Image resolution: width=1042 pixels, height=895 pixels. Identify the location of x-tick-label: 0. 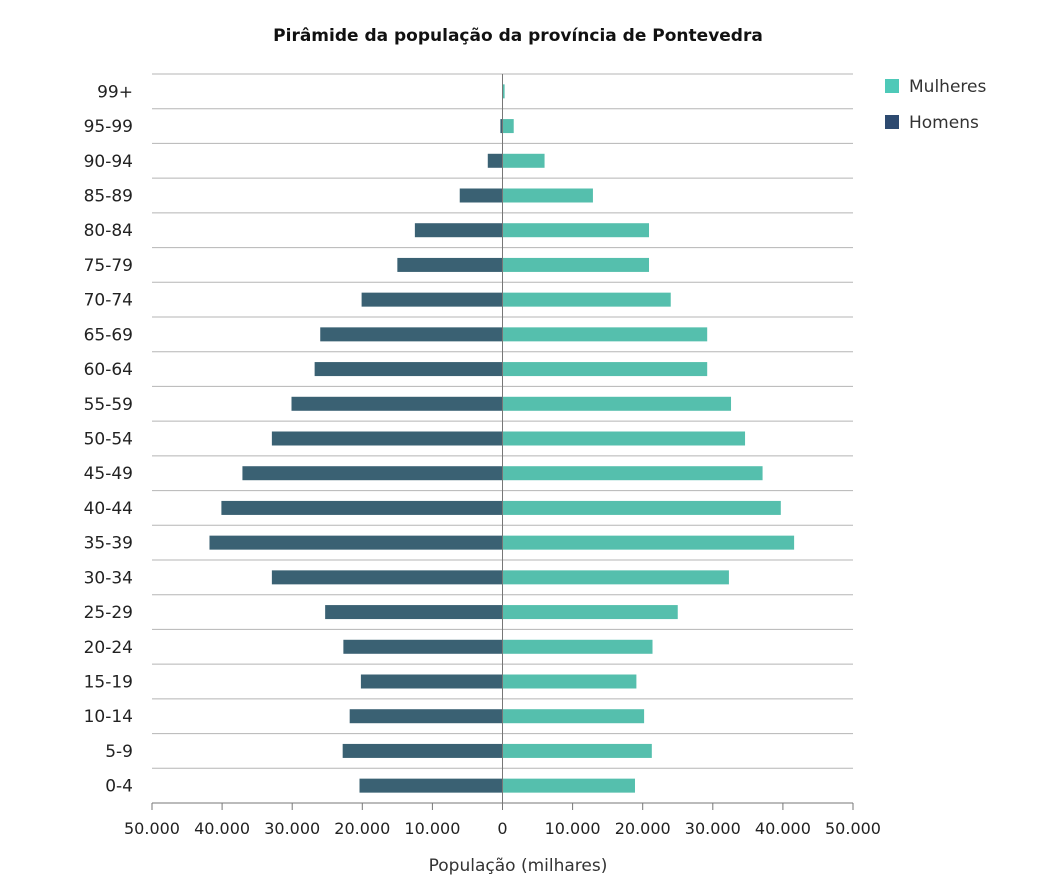
(502, 828).